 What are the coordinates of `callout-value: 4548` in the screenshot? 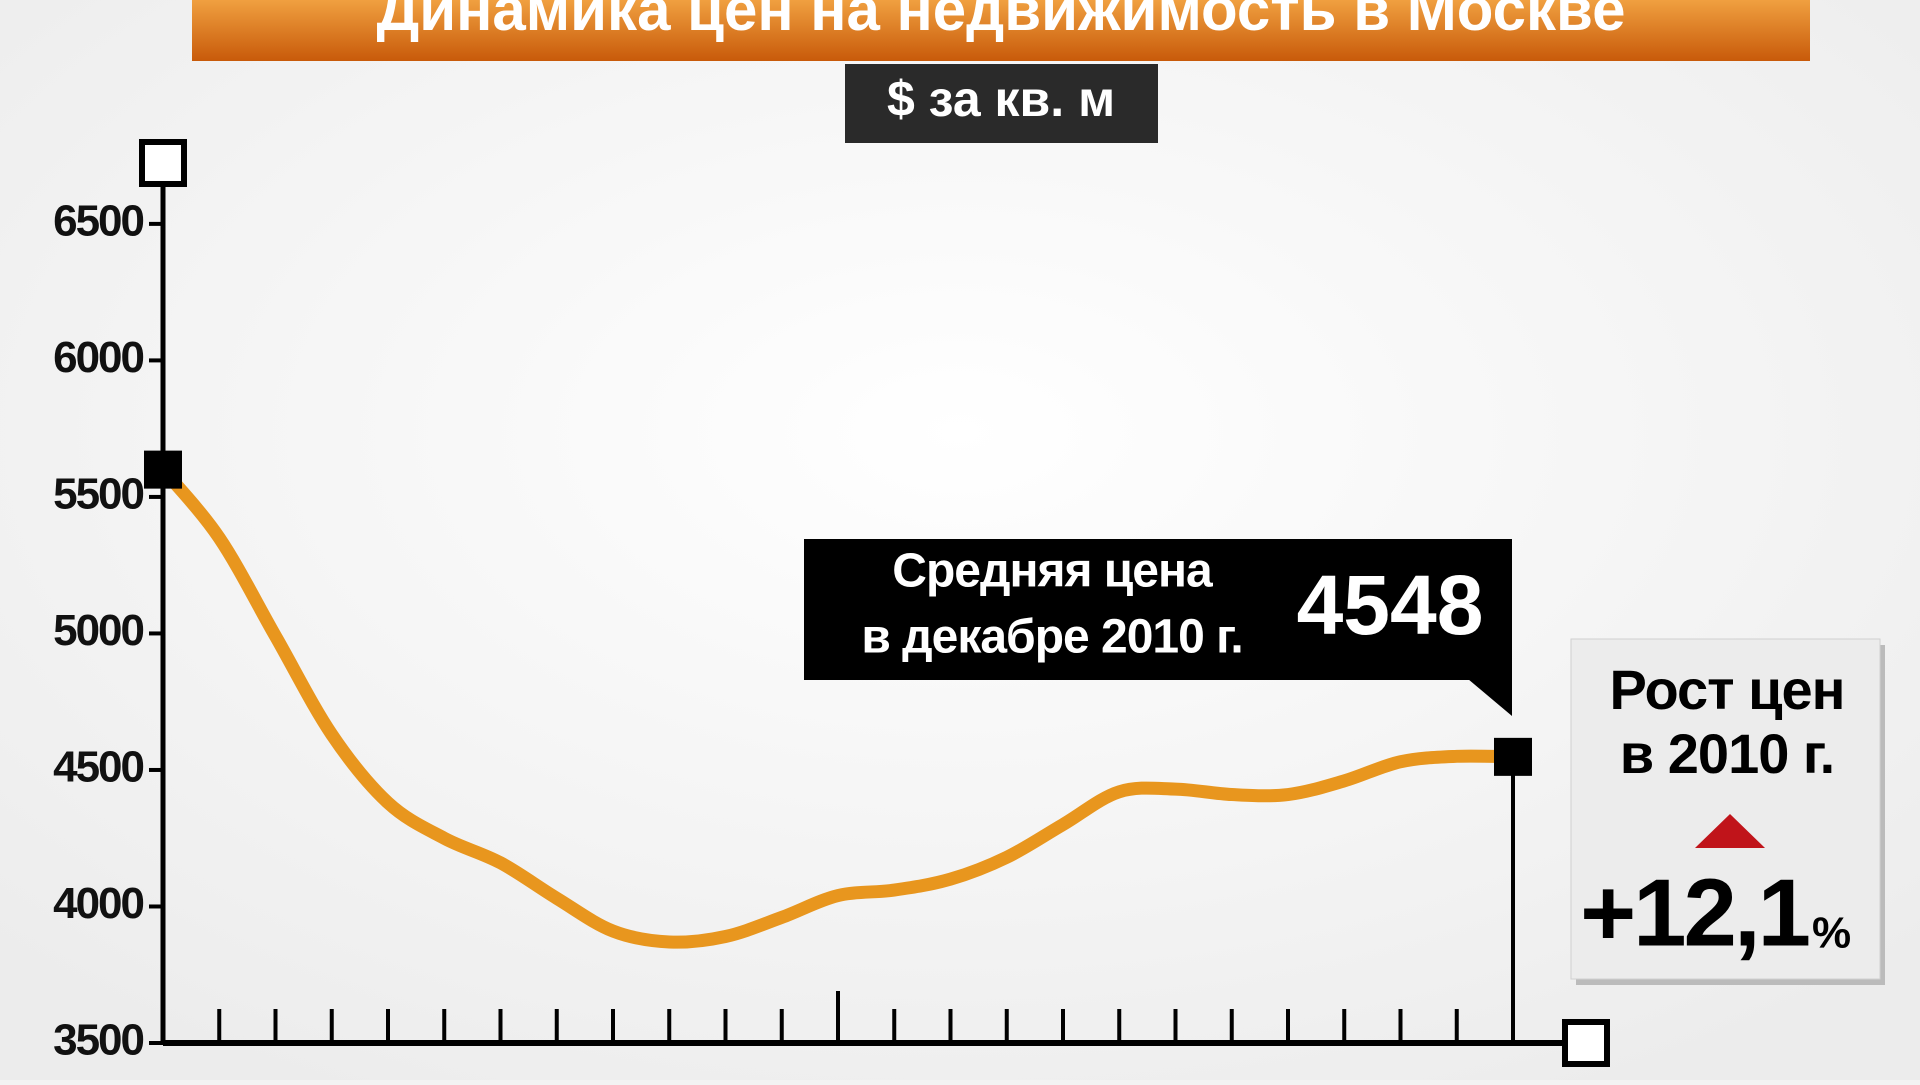 It's located at (1390, 605).